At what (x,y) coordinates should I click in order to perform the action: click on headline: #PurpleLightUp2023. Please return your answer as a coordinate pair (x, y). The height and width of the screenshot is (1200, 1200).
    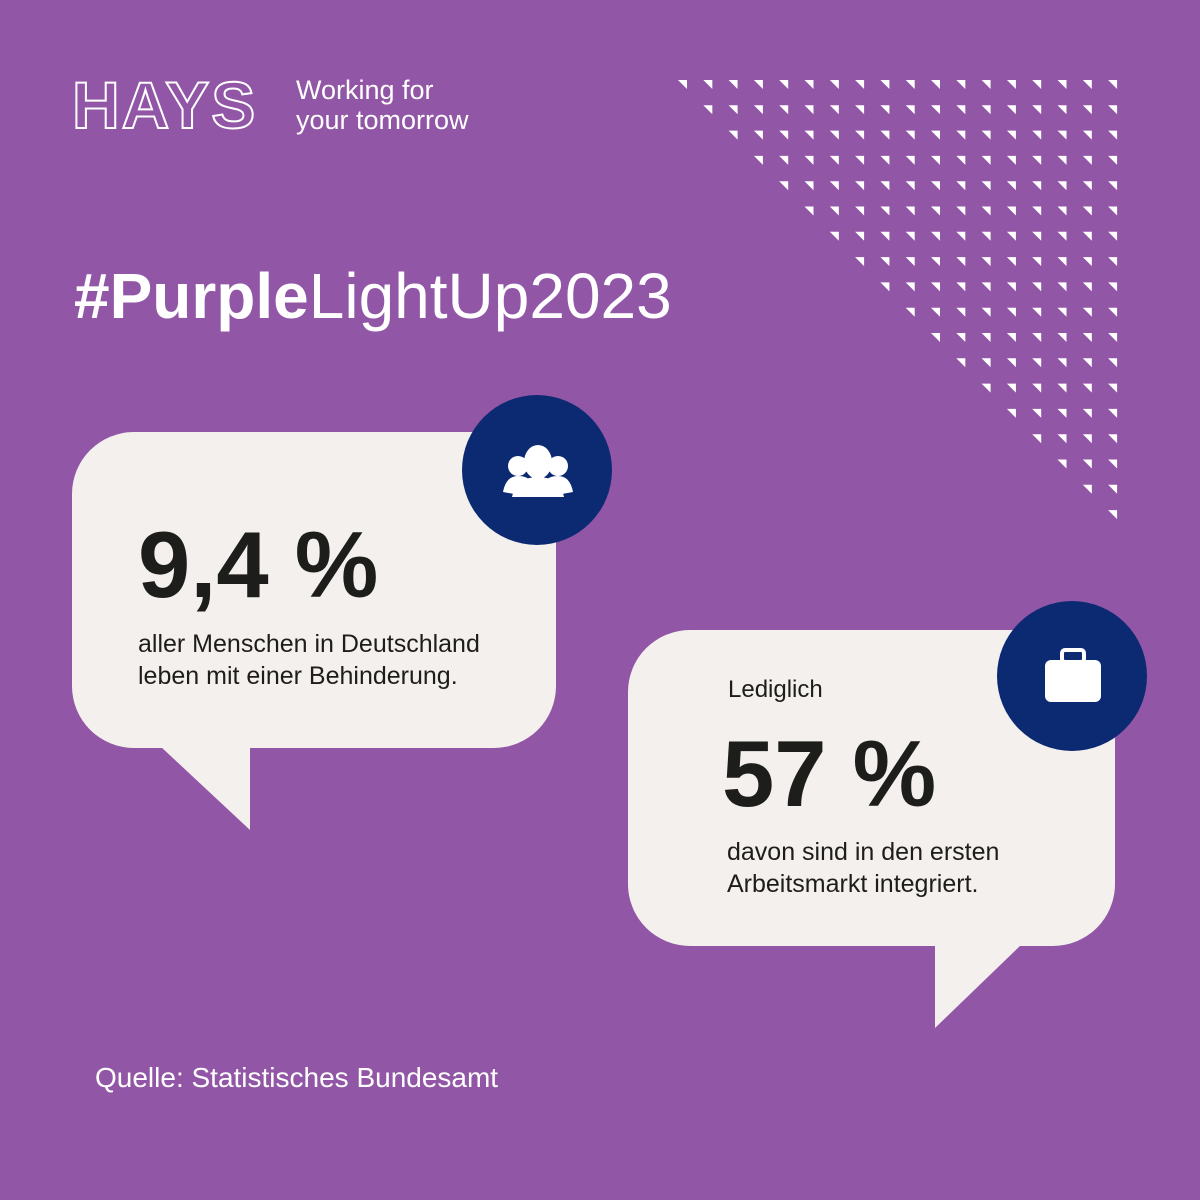
    Looking at the image, I should click on (373, 296).